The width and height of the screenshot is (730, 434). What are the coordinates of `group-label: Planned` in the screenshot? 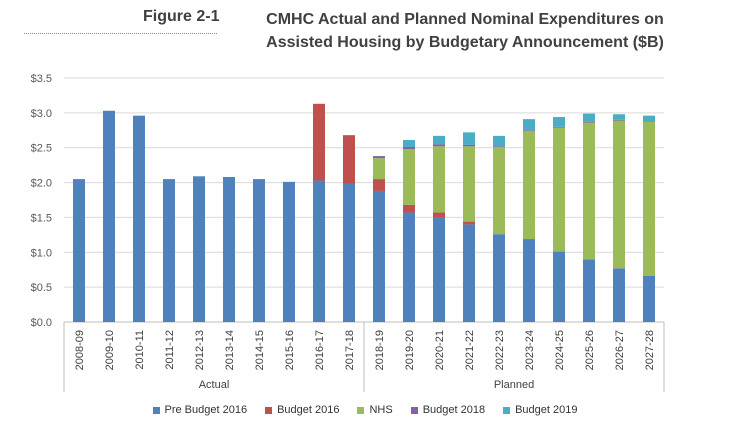 It's located at (514, 385).